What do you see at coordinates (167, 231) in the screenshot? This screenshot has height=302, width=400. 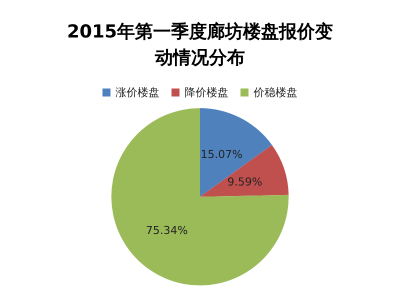 I see `data-label: 75.34%` at bounding box center [167, 231].